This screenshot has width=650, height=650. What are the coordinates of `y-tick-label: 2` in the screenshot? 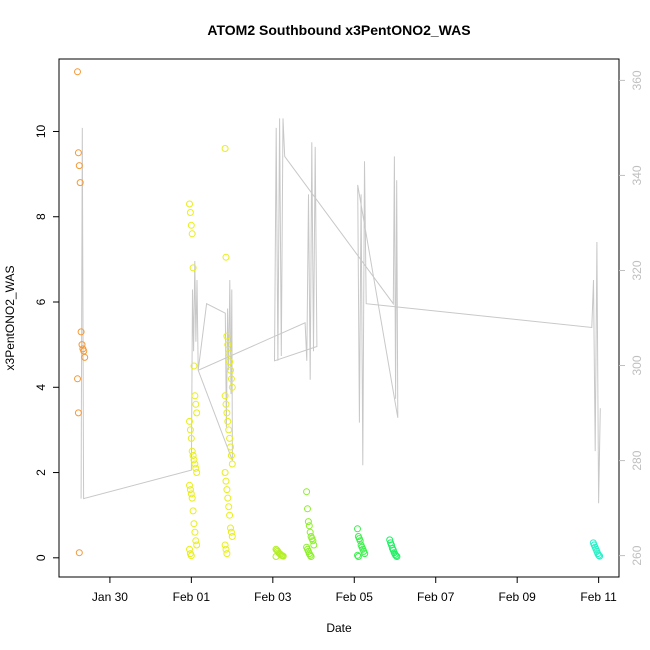 It's located at (41, 472).